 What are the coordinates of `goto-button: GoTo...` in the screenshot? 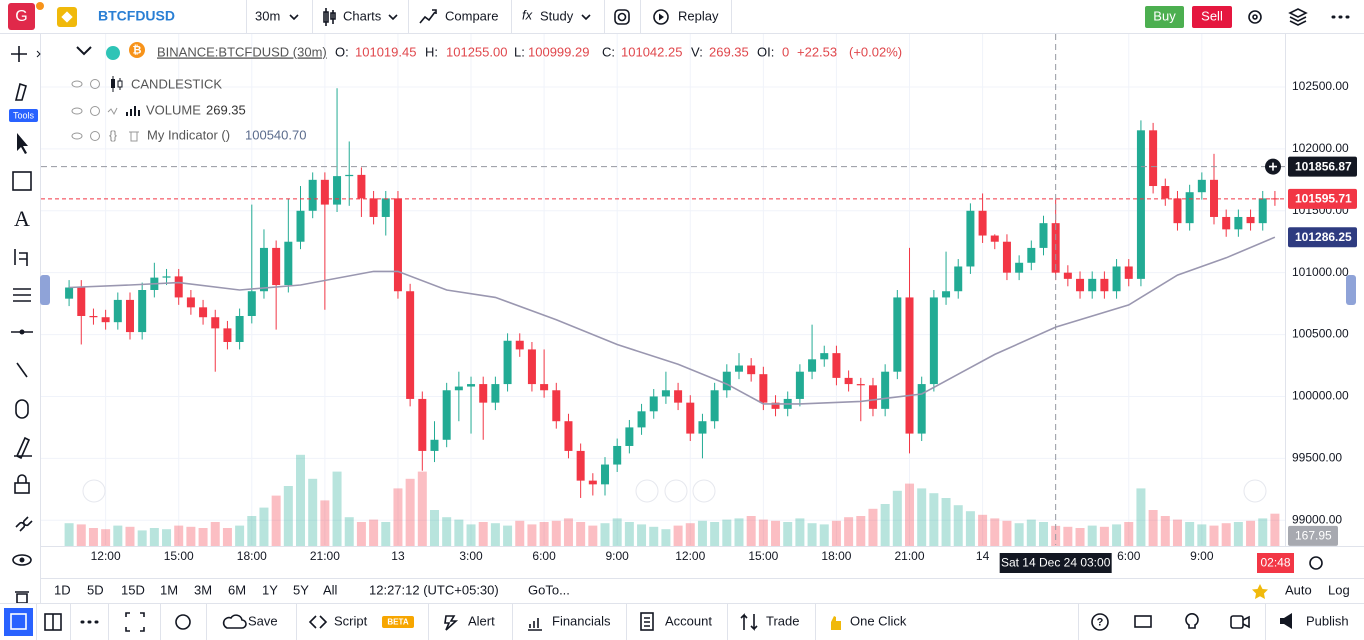 It's located at (549, 589).